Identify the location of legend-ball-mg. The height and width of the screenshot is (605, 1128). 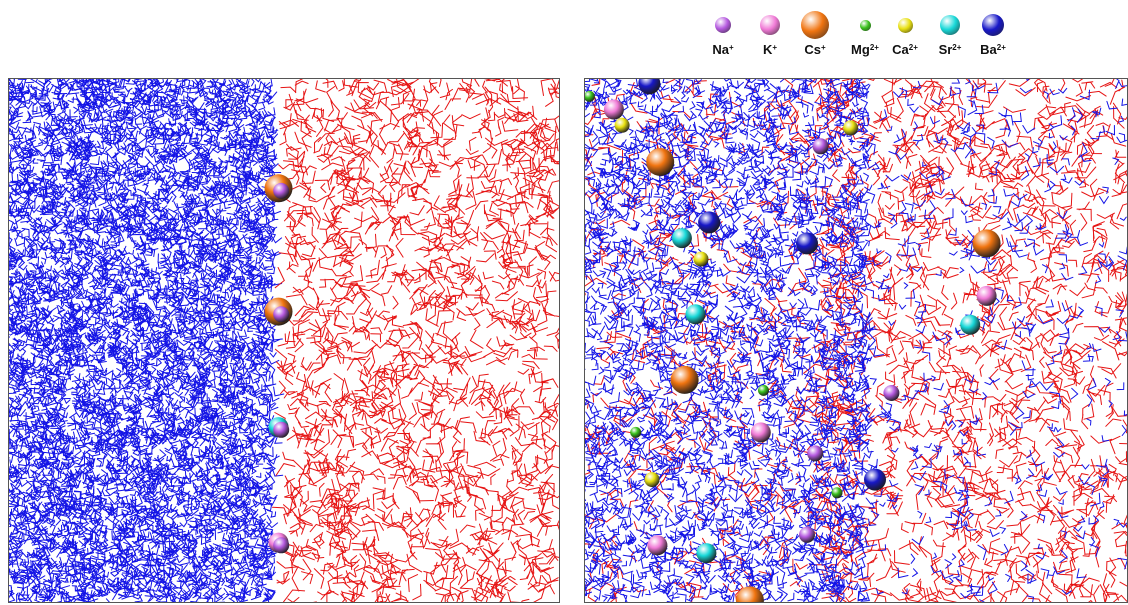
(865, 25).